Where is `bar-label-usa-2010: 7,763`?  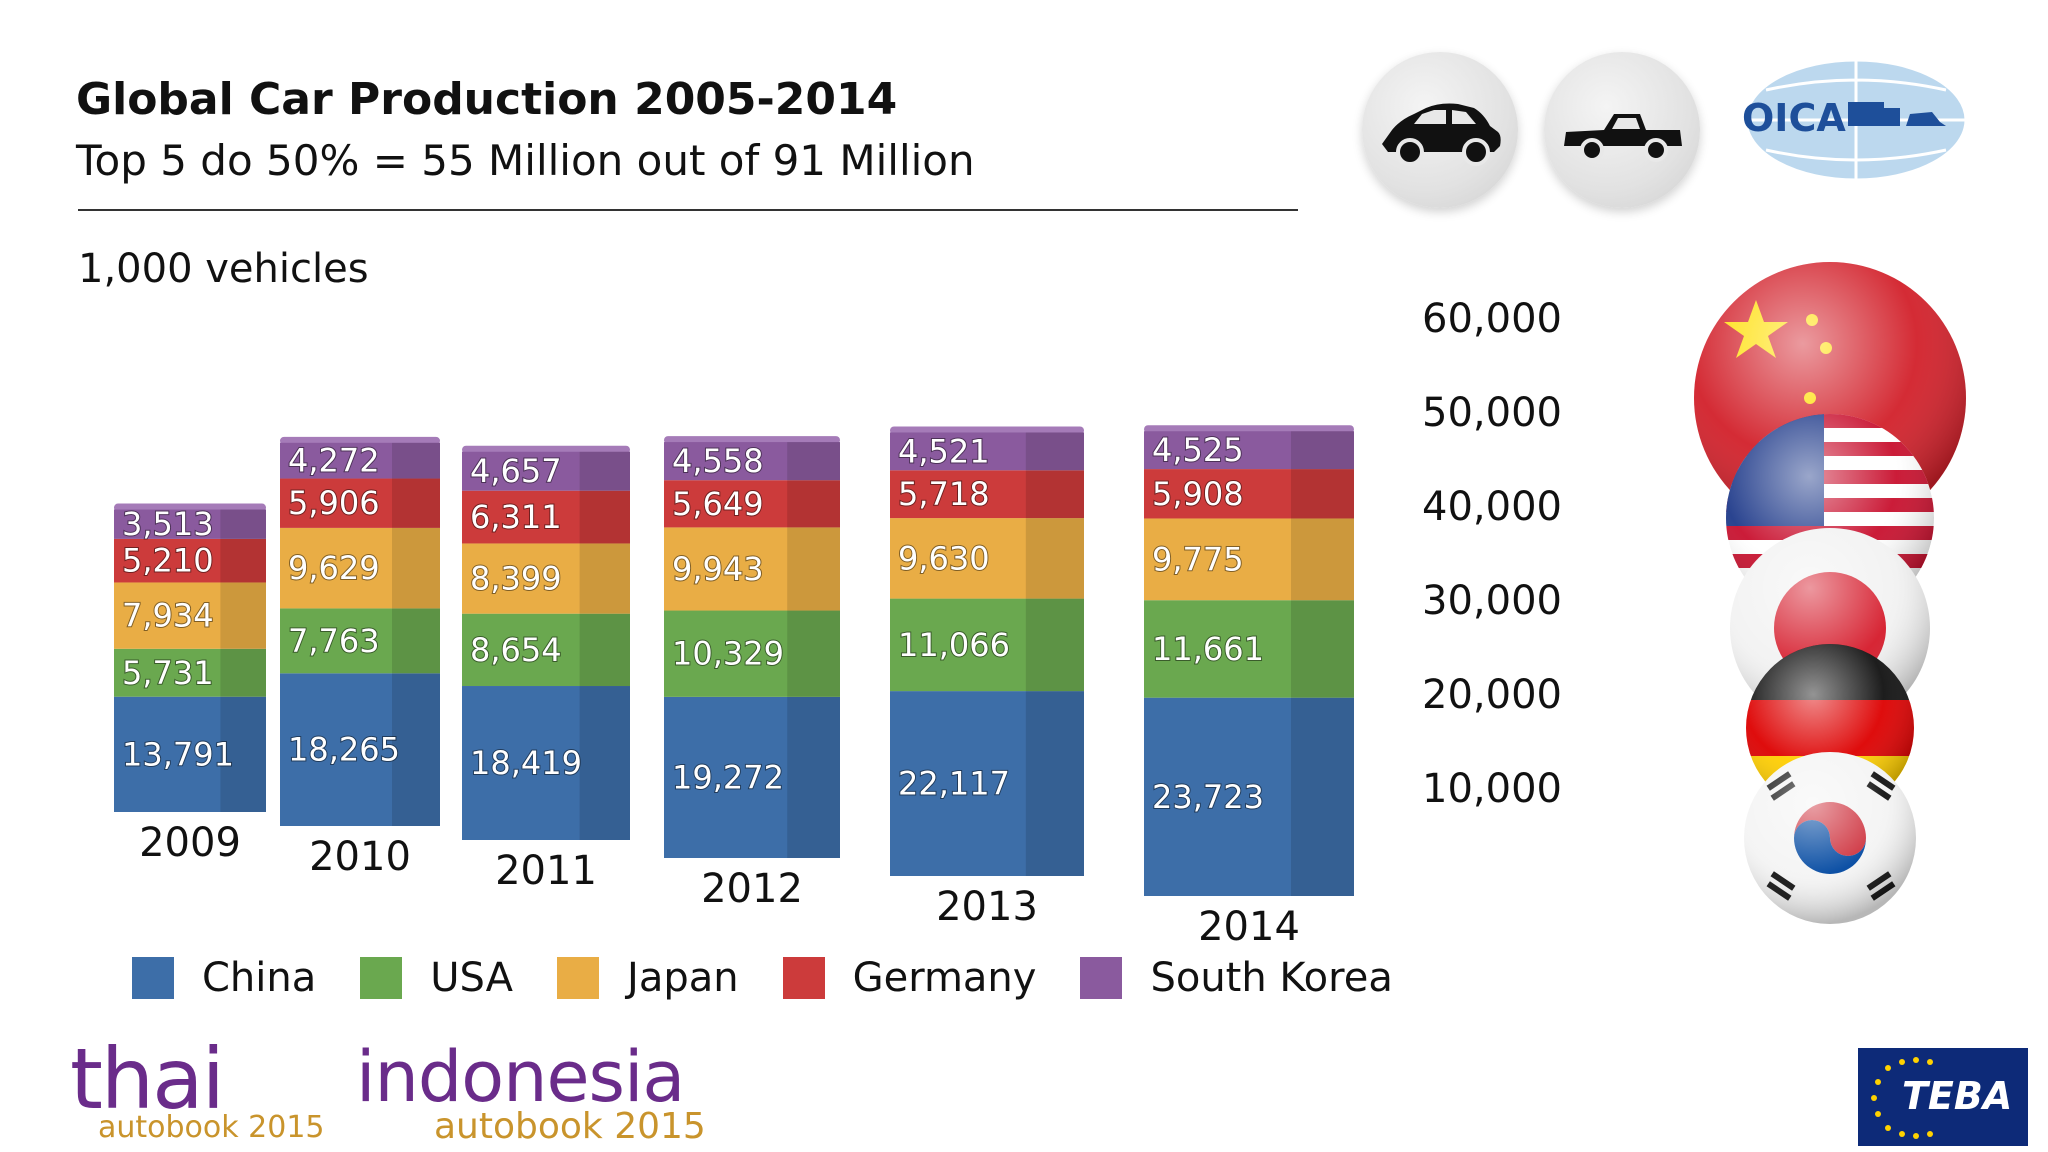
bar-label-usa-2010: 7,763 is located at coordinates (334, 641).